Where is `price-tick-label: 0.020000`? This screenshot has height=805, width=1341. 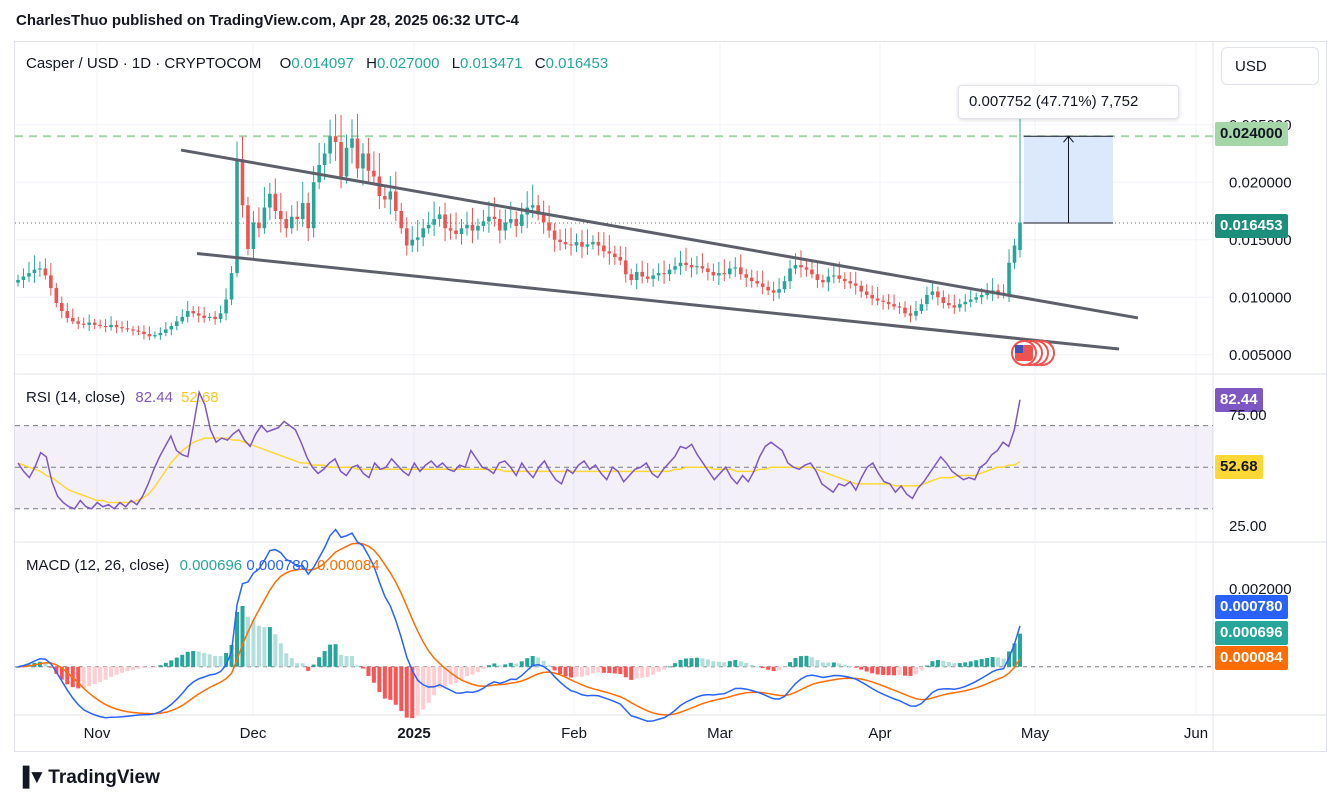 price-tick-label: 0.020000 is located at coordinates (1260, 182).